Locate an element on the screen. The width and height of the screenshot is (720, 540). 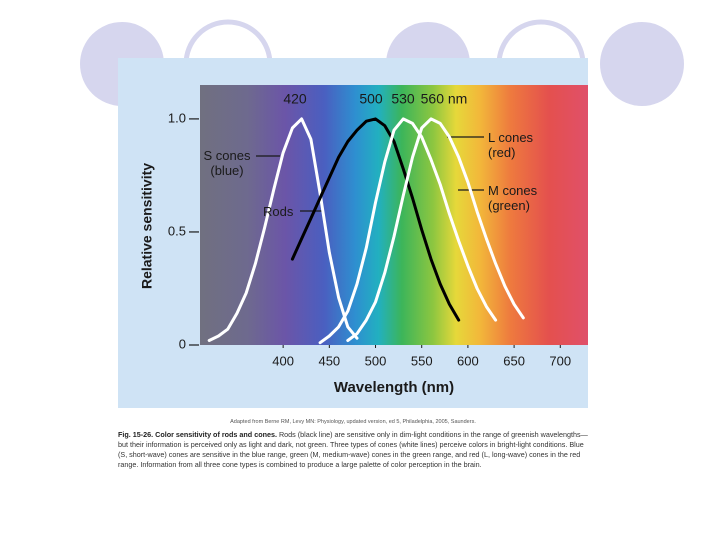
peak-label: 530 is located at coordinates (403, 99).